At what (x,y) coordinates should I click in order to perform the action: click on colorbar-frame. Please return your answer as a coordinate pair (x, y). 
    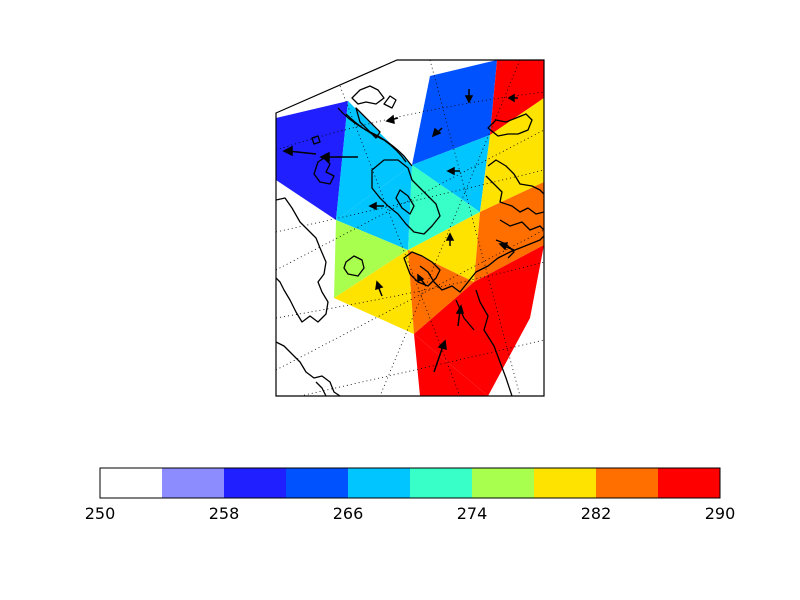
    Looking at the image, I should click on (410, 483).